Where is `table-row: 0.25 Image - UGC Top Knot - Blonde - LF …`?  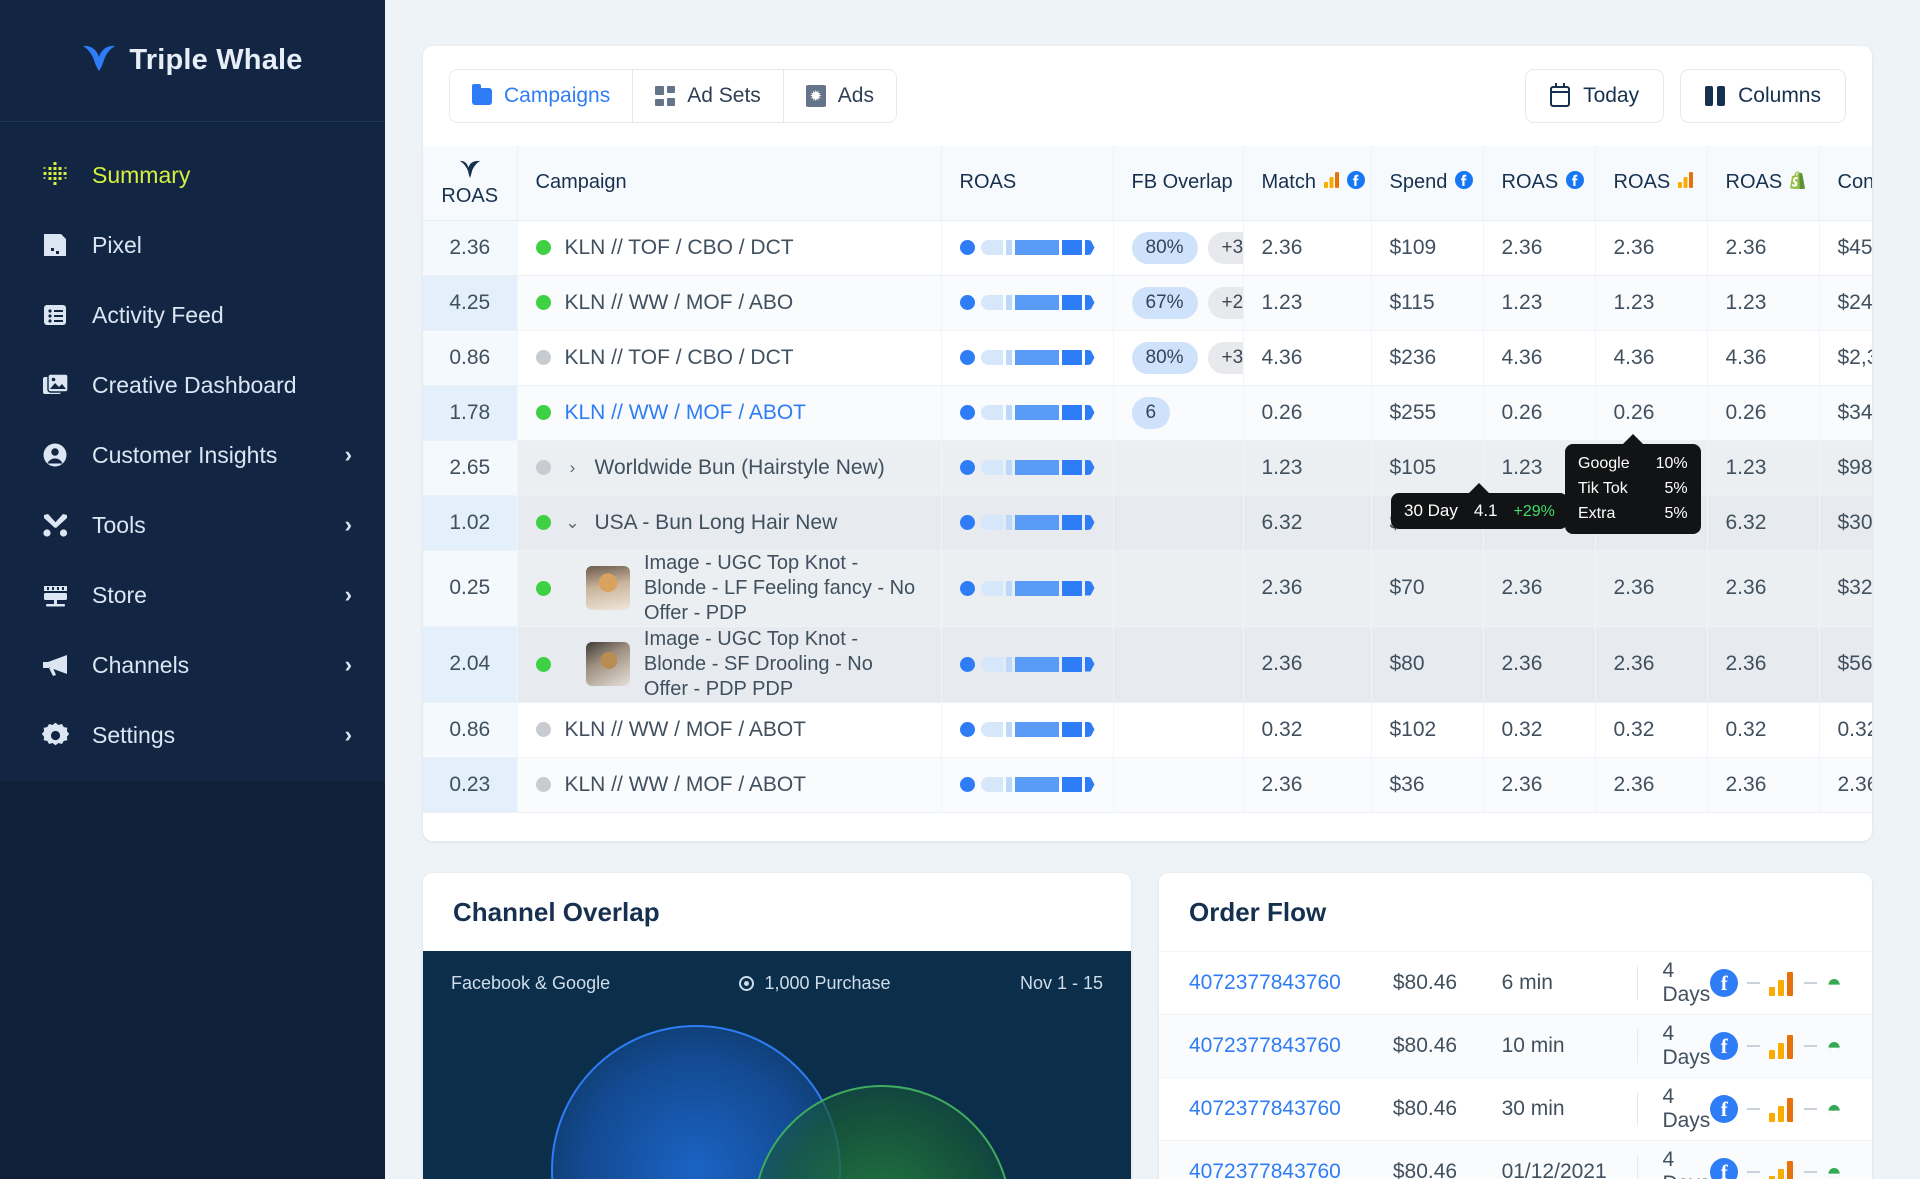
table-row: 0.25 Image - UGC Top Knot - Blonde - LF … is located at coordinates (1147, 588).